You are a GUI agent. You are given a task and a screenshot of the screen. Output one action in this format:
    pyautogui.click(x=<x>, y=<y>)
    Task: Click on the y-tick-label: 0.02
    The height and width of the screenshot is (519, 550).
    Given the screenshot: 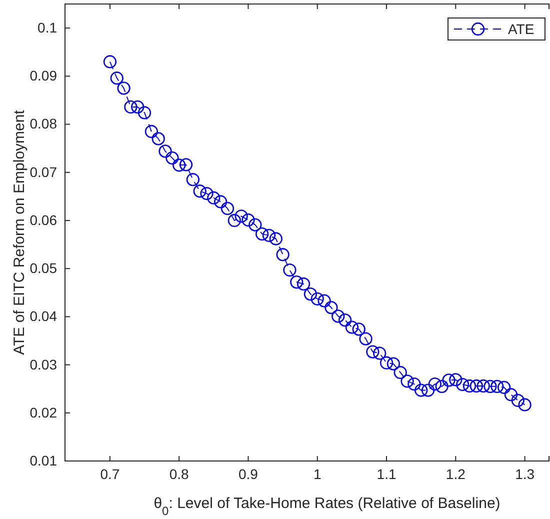 What is the action you would take?
    pyautogui.click(x=44, y=412)
    